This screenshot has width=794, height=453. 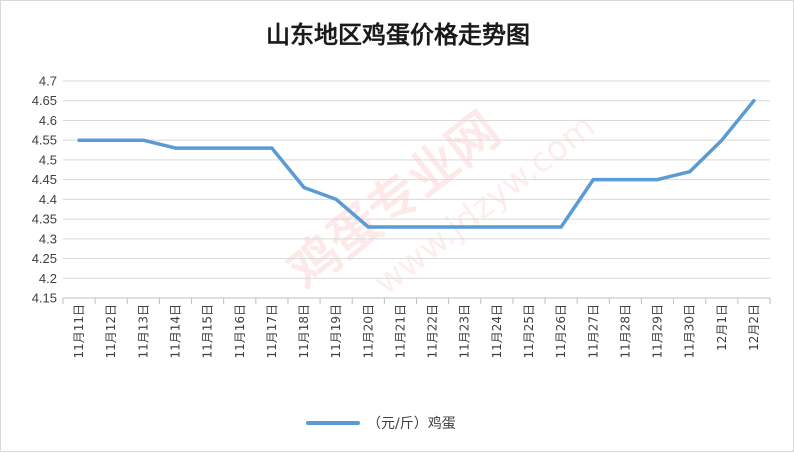 I want to click on x-tick-label: 12月1日, so click(x=722, y=327).